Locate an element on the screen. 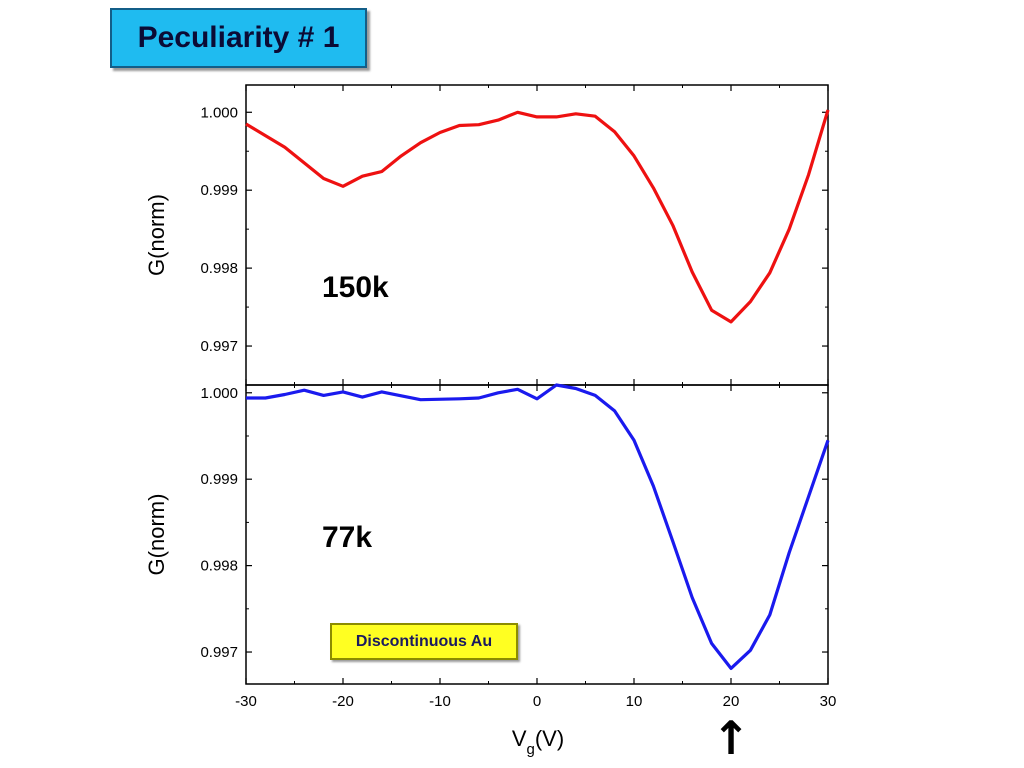 Image resolution: width=1024 pixels, height=768 pixels. material-label: Discontinuous Au is located at coordinates (424, 641).